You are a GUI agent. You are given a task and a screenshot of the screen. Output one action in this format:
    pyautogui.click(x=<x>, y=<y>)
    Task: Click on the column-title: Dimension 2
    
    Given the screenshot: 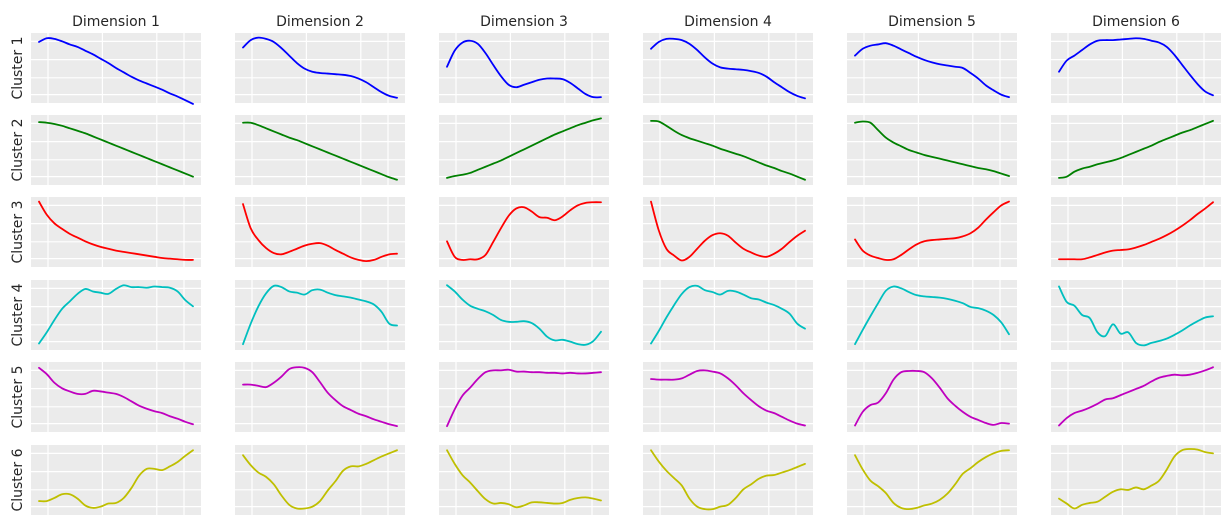 What is the action you would take?
    pyautogui.click(x=320, y=22)
    